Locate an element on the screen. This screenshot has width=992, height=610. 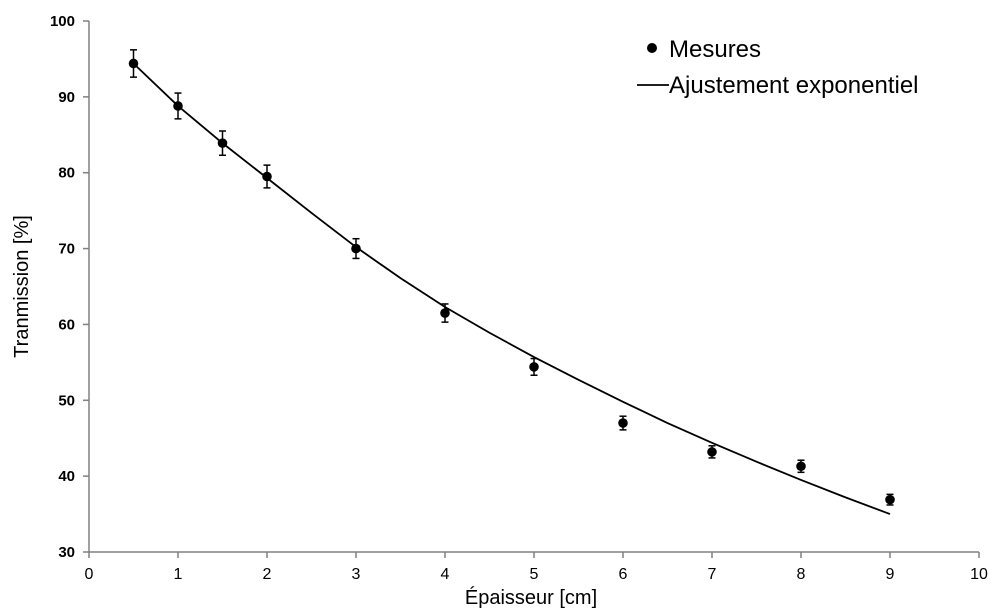
y-tick-label: 90 is located at coordinates (66, 97).